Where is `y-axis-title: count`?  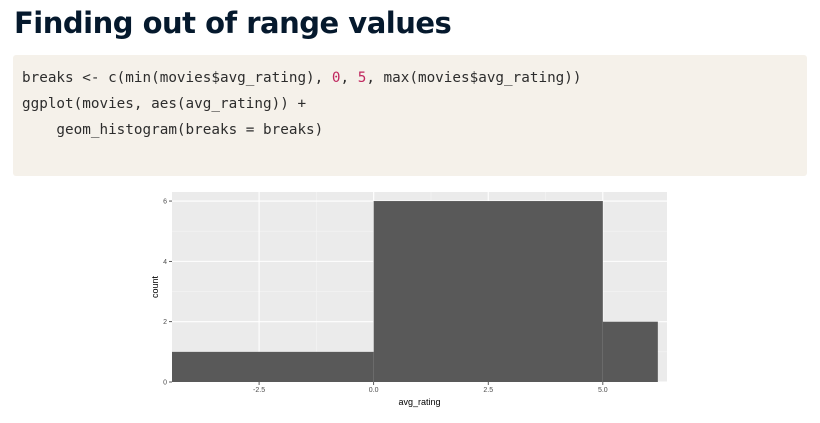
y-axis-title: count is located at coordinates (155, 286).